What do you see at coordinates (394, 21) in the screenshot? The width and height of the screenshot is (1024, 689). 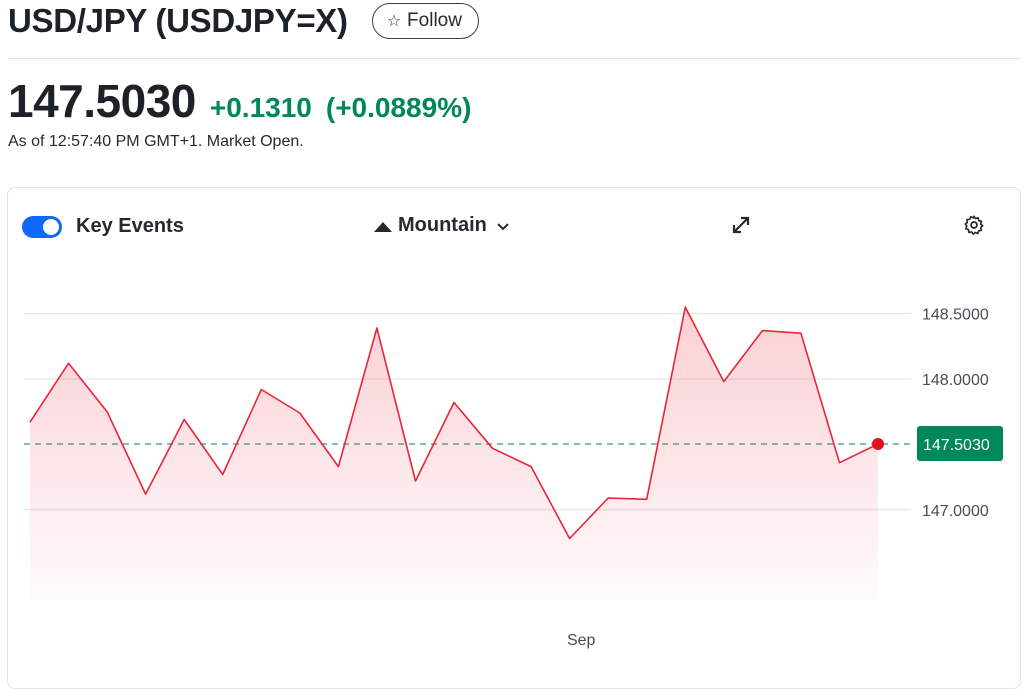 I see `star-icon: ☆` at bounding box center [394, 21].